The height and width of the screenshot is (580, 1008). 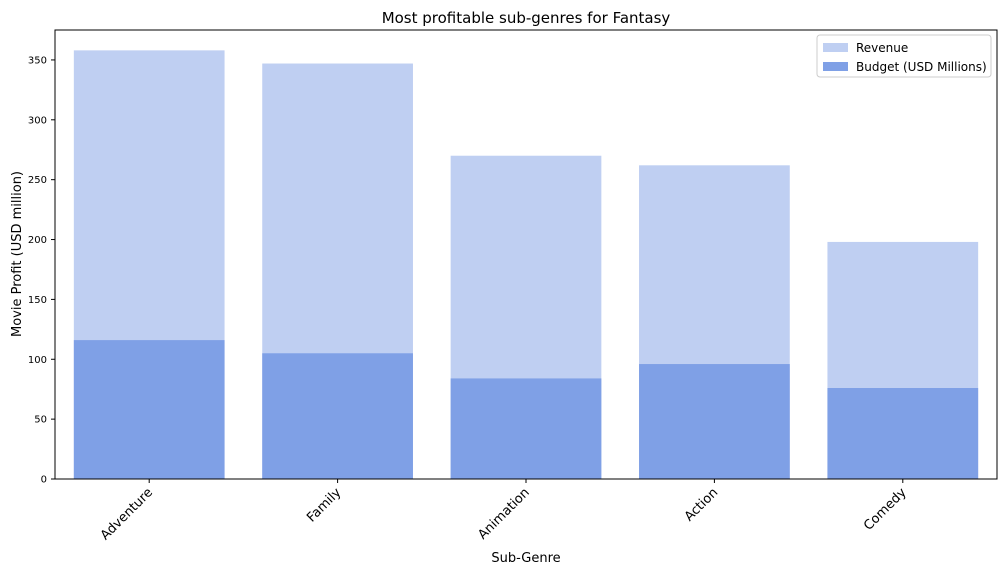 What do you see at coordinates (714, 421) in the screenshot?
I see `bar-budget-action` at bounding box center [714, 421].